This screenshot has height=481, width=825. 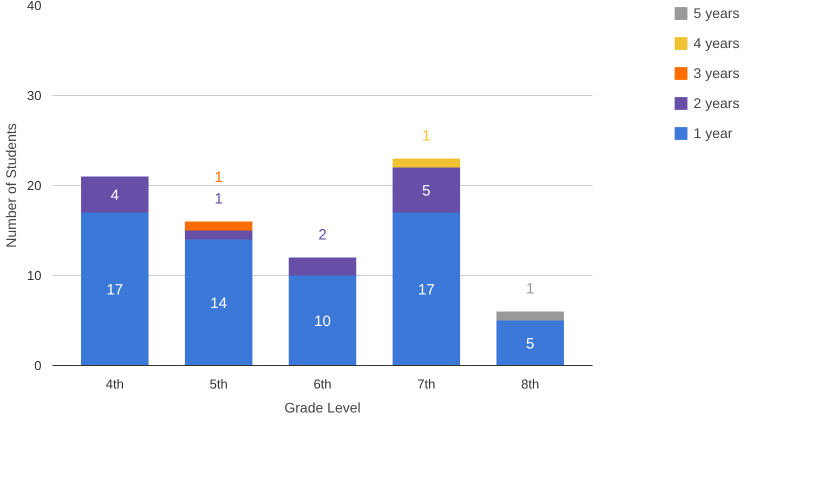 What do you see at coordinates (322, 235) in the screenshot?
I see `data-label: 2` at bounding box center [322, 235].